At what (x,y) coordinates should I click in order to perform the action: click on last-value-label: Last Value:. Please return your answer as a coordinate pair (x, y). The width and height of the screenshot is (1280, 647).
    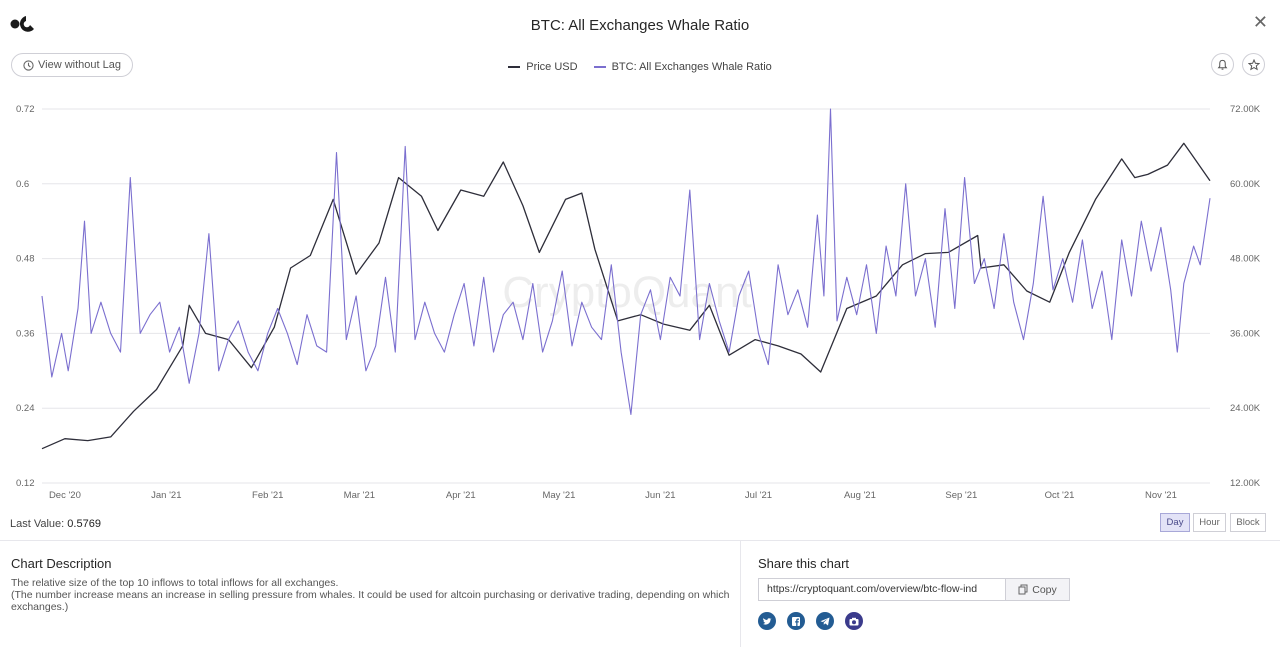
    Looking at the image, I should click on (37, 524).